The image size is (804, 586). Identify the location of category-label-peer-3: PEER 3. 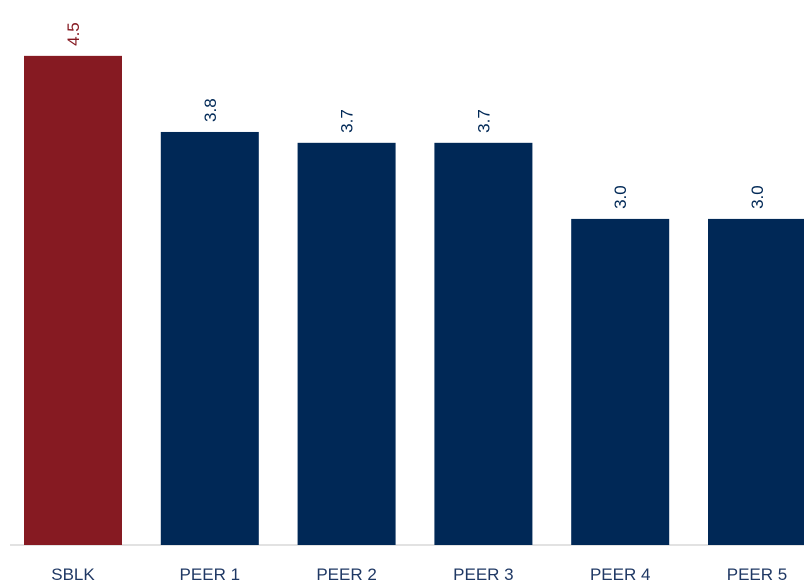
(483, 574).